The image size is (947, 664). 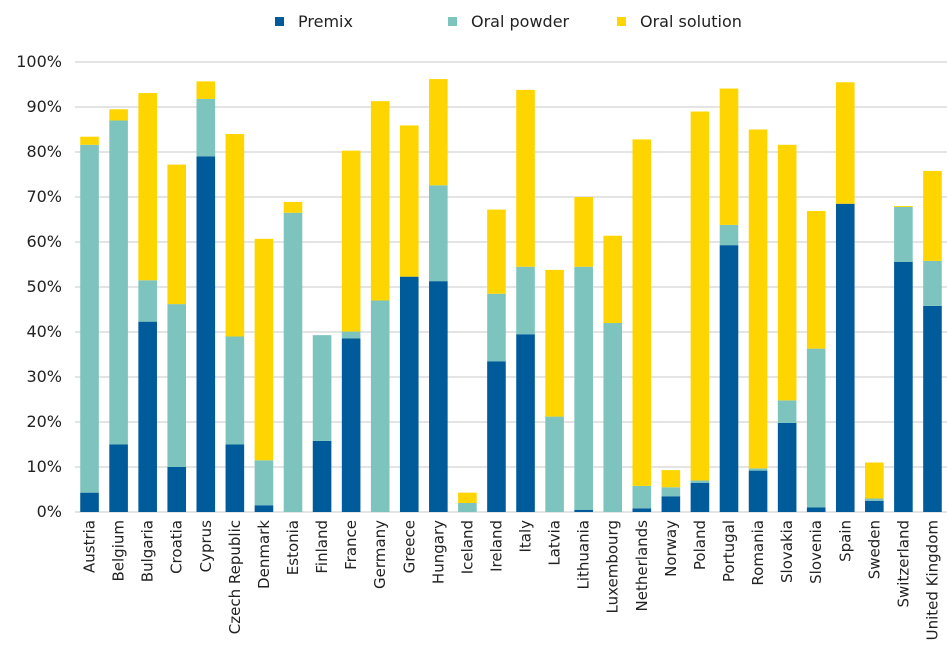 What do you see at coordinates (49, 511) in the screenshot?
I see `y-tick-label: 0%` at bounding box center [49, 511].